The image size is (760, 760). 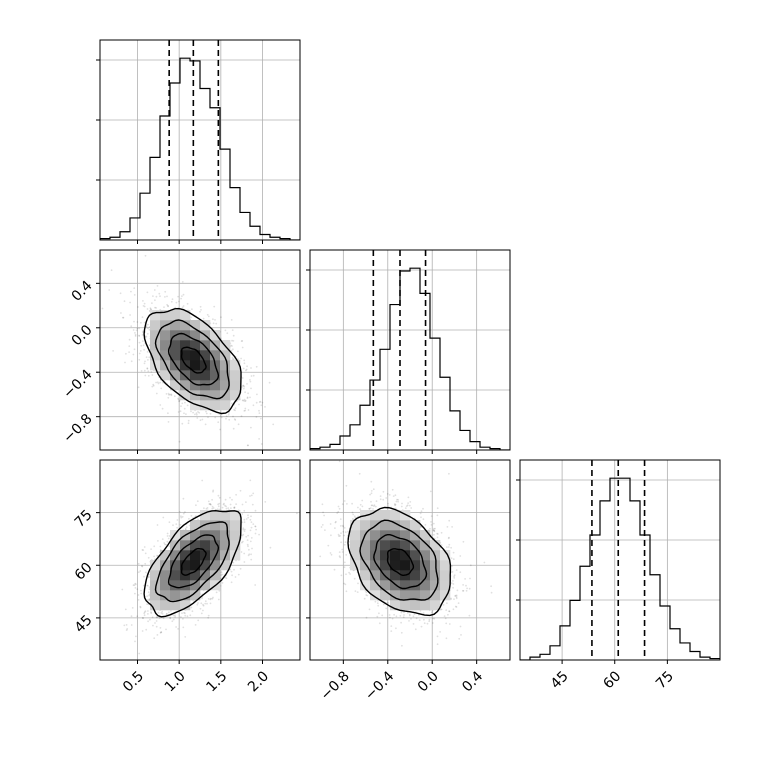 I want to click on x-tick-label: 1.0, so click(x=175, y=681).